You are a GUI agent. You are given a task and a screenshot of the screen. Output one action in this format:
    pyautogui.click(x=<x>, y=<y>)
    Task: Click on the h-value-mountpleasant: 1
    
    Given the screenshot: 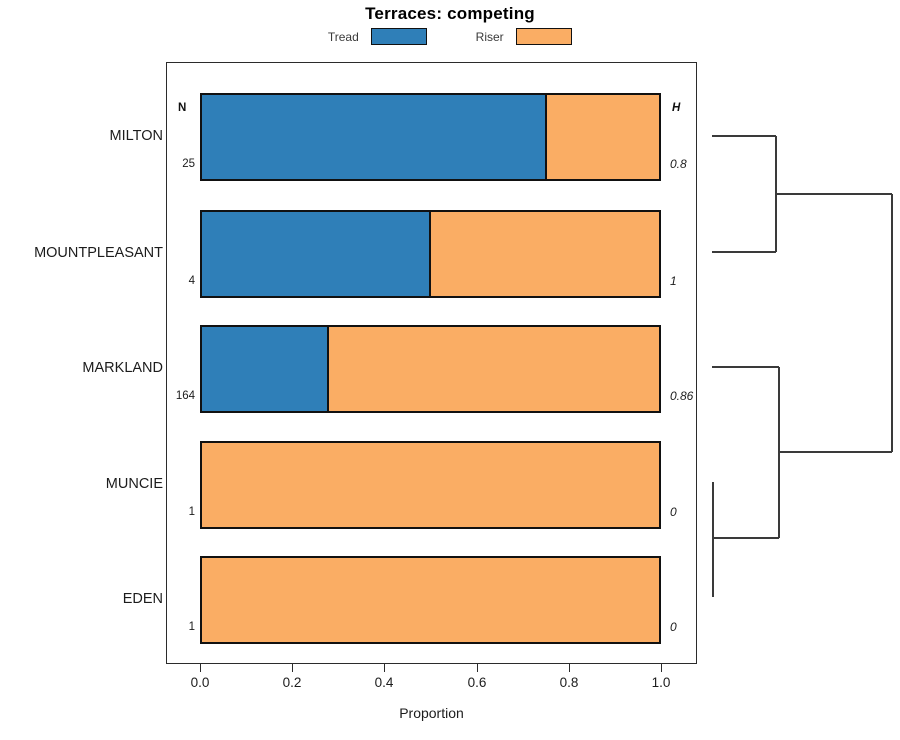 What is the action you would take?
    pyautogui.click(x=673, y=281)
    